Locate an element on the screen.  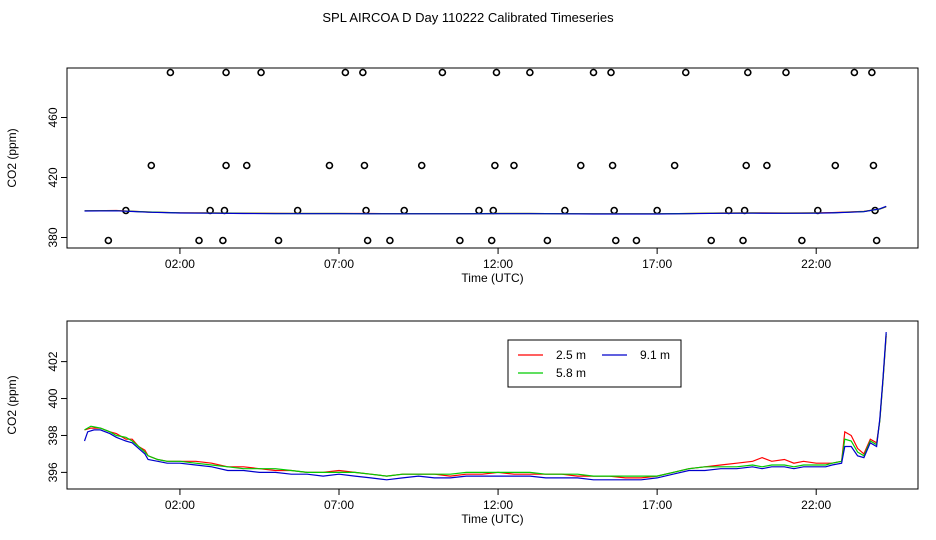
y-tick-label: 400 is located at coordinates (53, 398).